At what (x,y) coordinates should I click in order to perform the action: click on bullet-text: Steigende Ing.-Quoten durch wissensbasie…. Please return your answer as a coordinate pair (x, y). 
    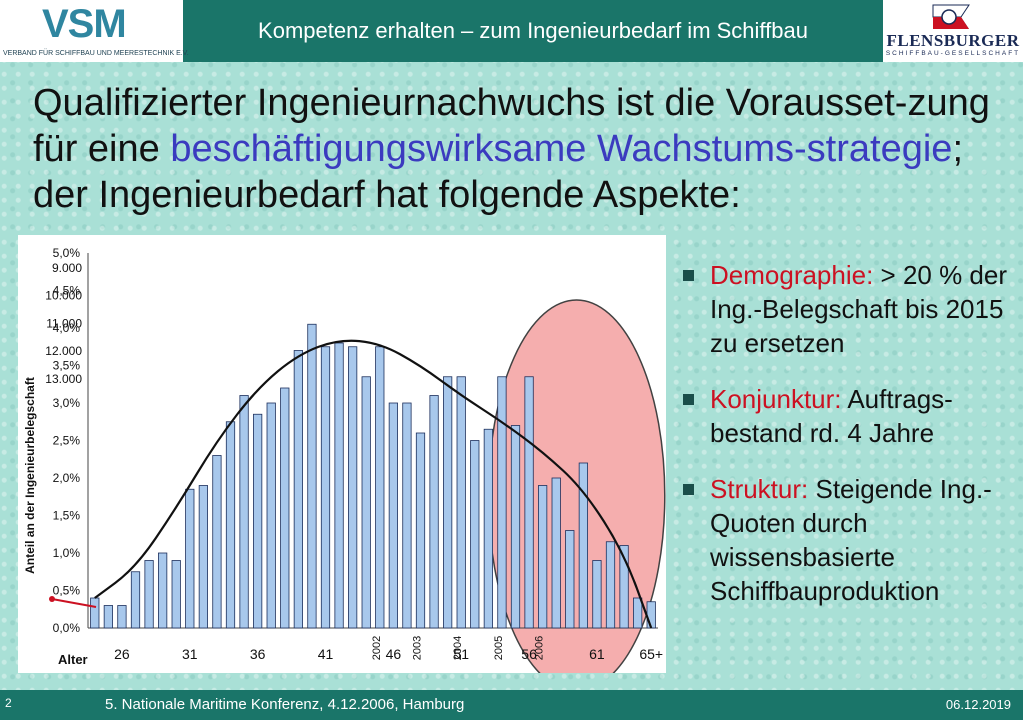
    Looking at the image, I should click on (851, 540).